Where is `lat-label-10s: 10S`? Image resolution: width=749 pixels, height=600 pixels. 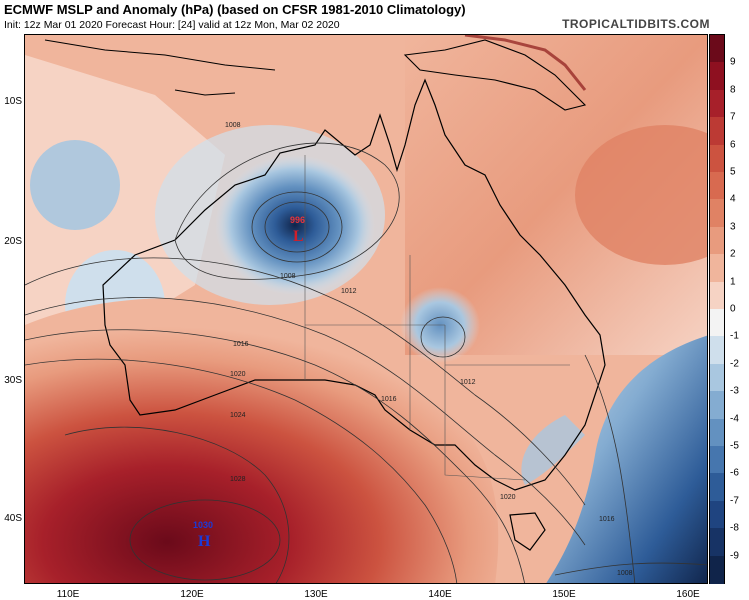 lat-label-10s: 10S is located at coordinates (13, 101).